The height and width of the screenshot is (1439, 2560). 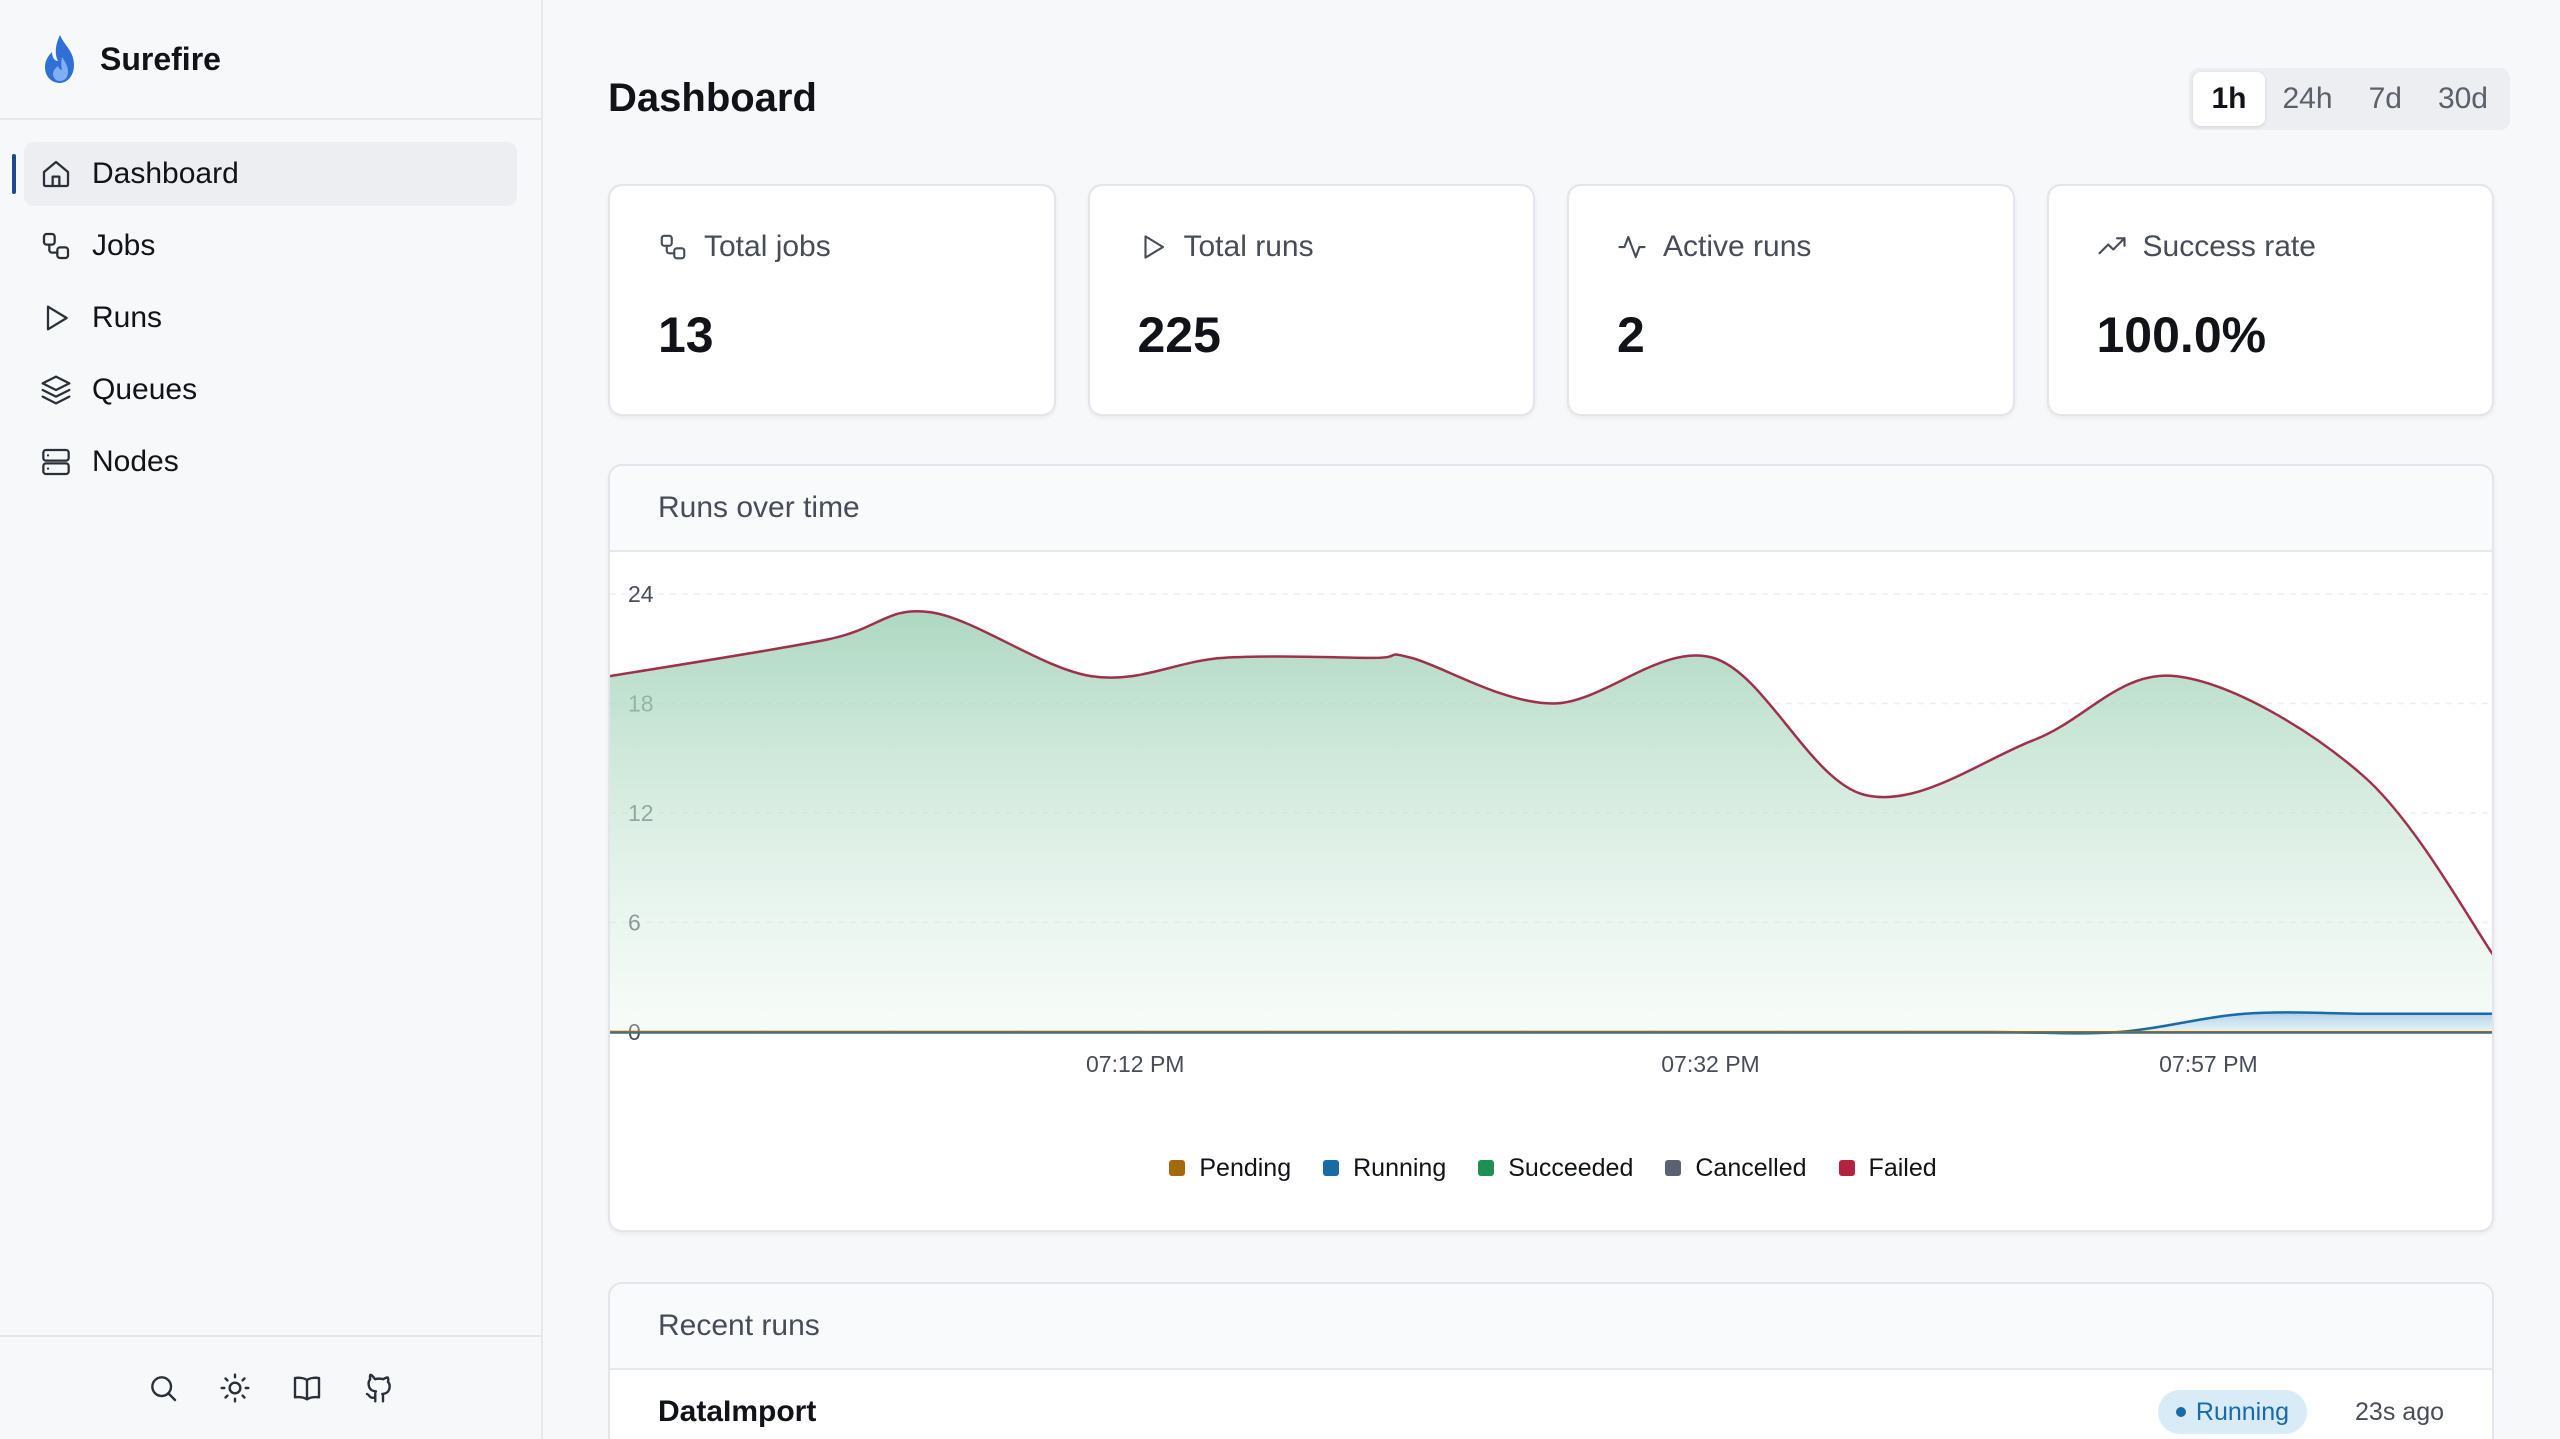 I want to click on legend-item-cancelled: Cancelled, so click(x=1736, y=1168).